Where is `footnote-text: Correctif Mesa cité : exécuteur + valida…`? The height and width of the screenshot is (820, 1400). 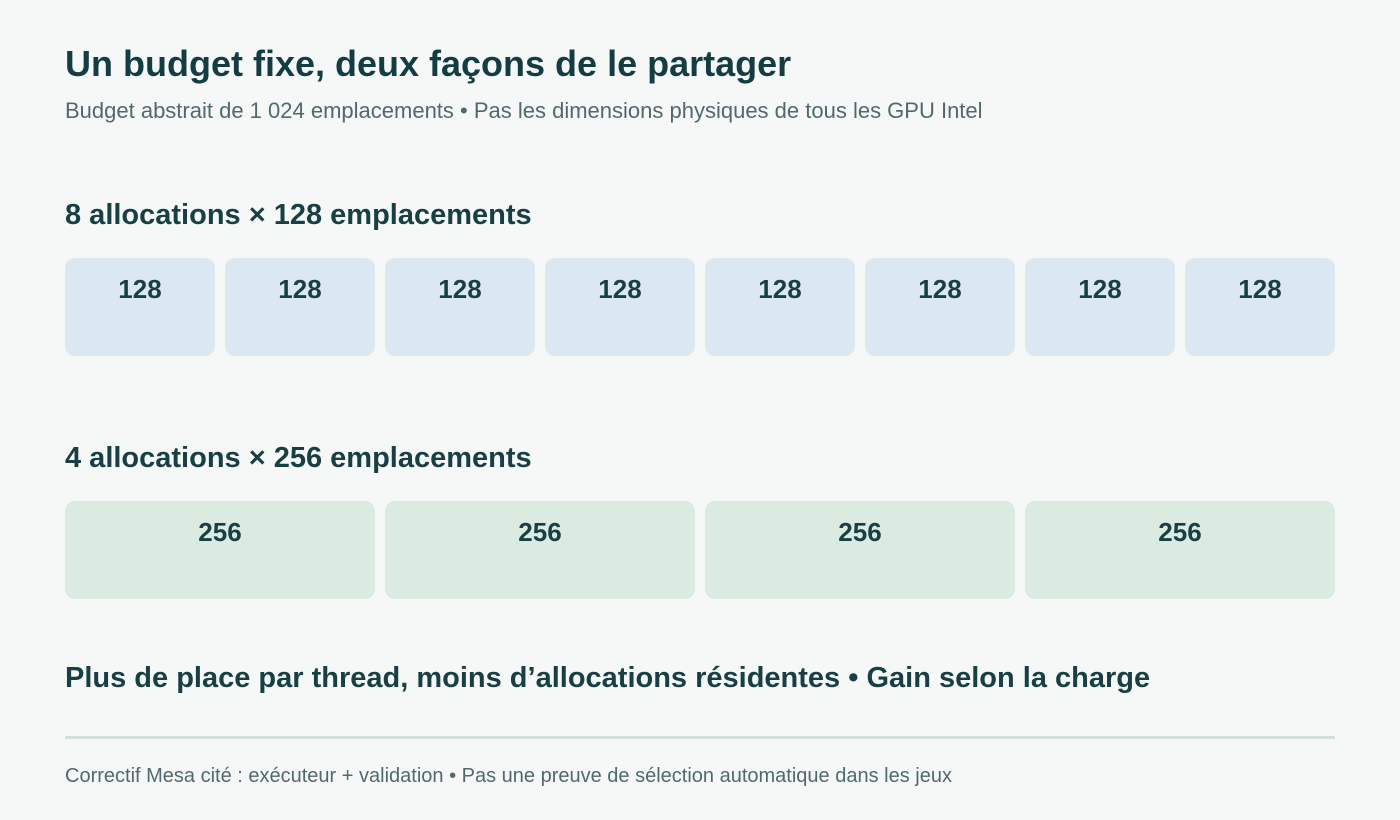
footnote-text: Correctif Mesa cité : exécuteur + valida… is located at coordinates (508, 776).